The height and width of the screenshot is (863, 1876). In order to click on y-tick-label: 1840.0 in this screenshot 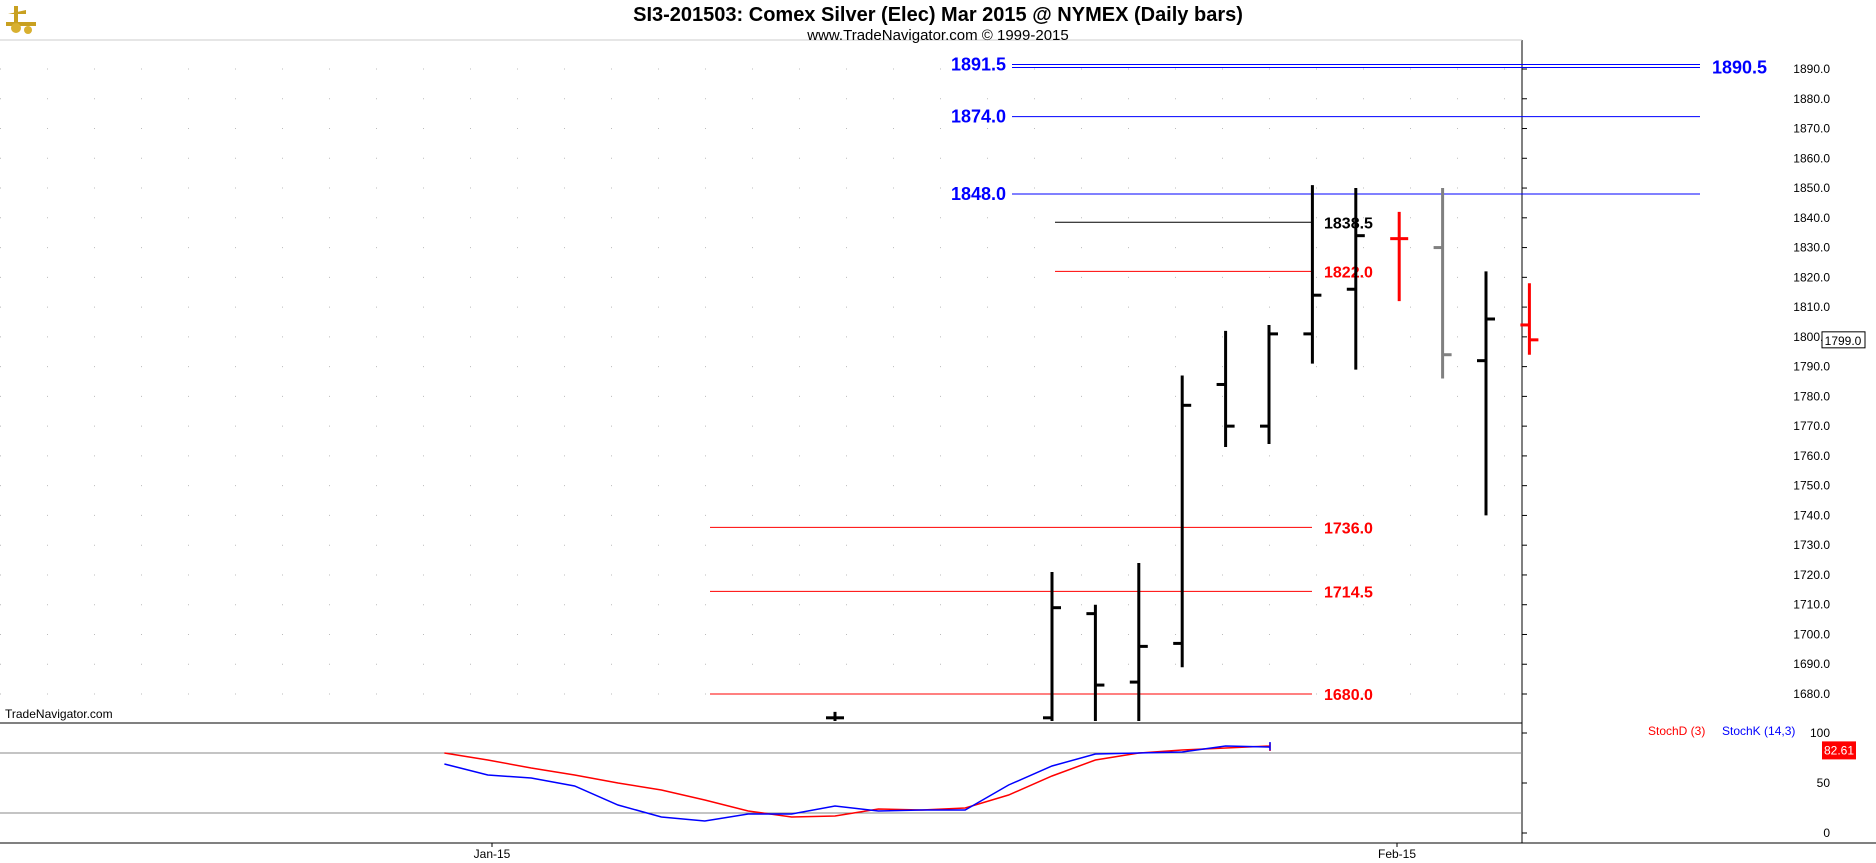, I will do `click(1811, 218)`.